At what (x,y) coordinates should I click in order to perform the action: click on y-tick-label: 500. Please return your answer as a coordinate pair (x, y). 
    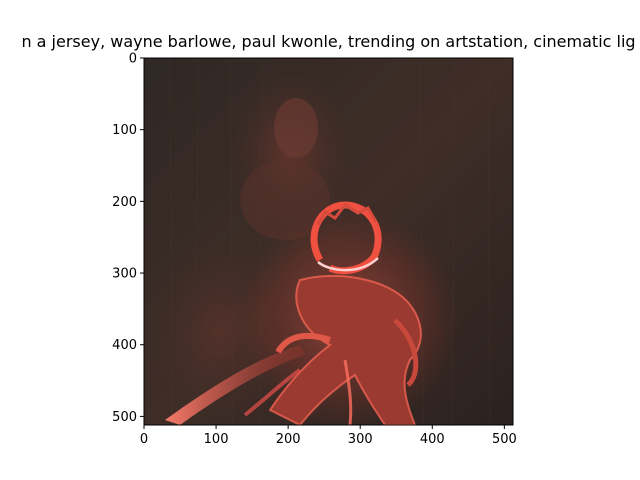
    Looking at the image, I should click on (124, 417).